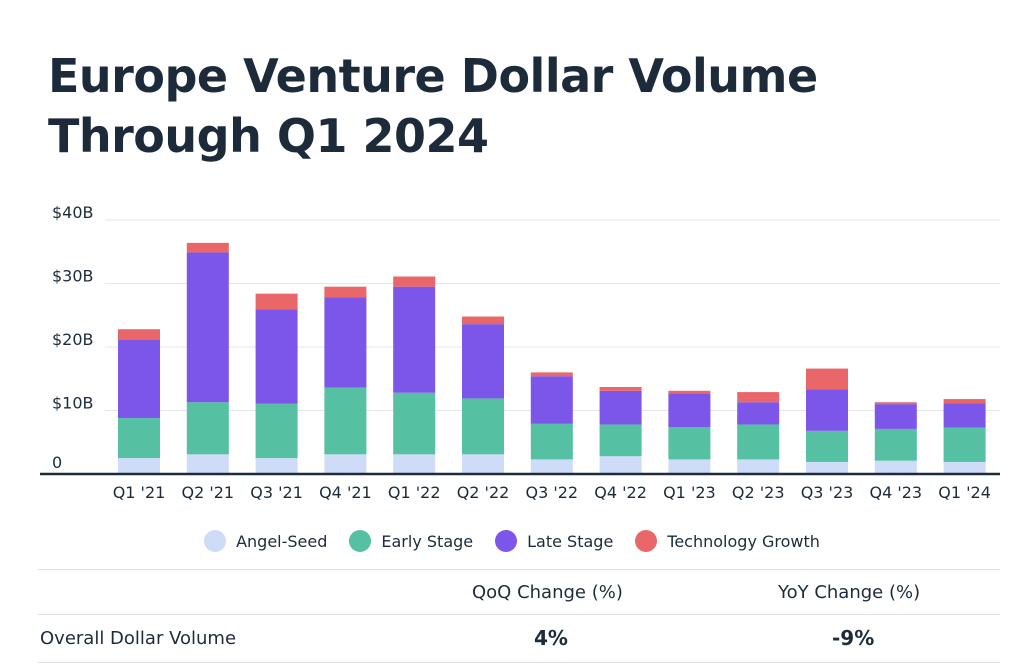  Describe the element at coordinates (57, 462) in the screenshot. I see `y-tick-label: 0` at that location.